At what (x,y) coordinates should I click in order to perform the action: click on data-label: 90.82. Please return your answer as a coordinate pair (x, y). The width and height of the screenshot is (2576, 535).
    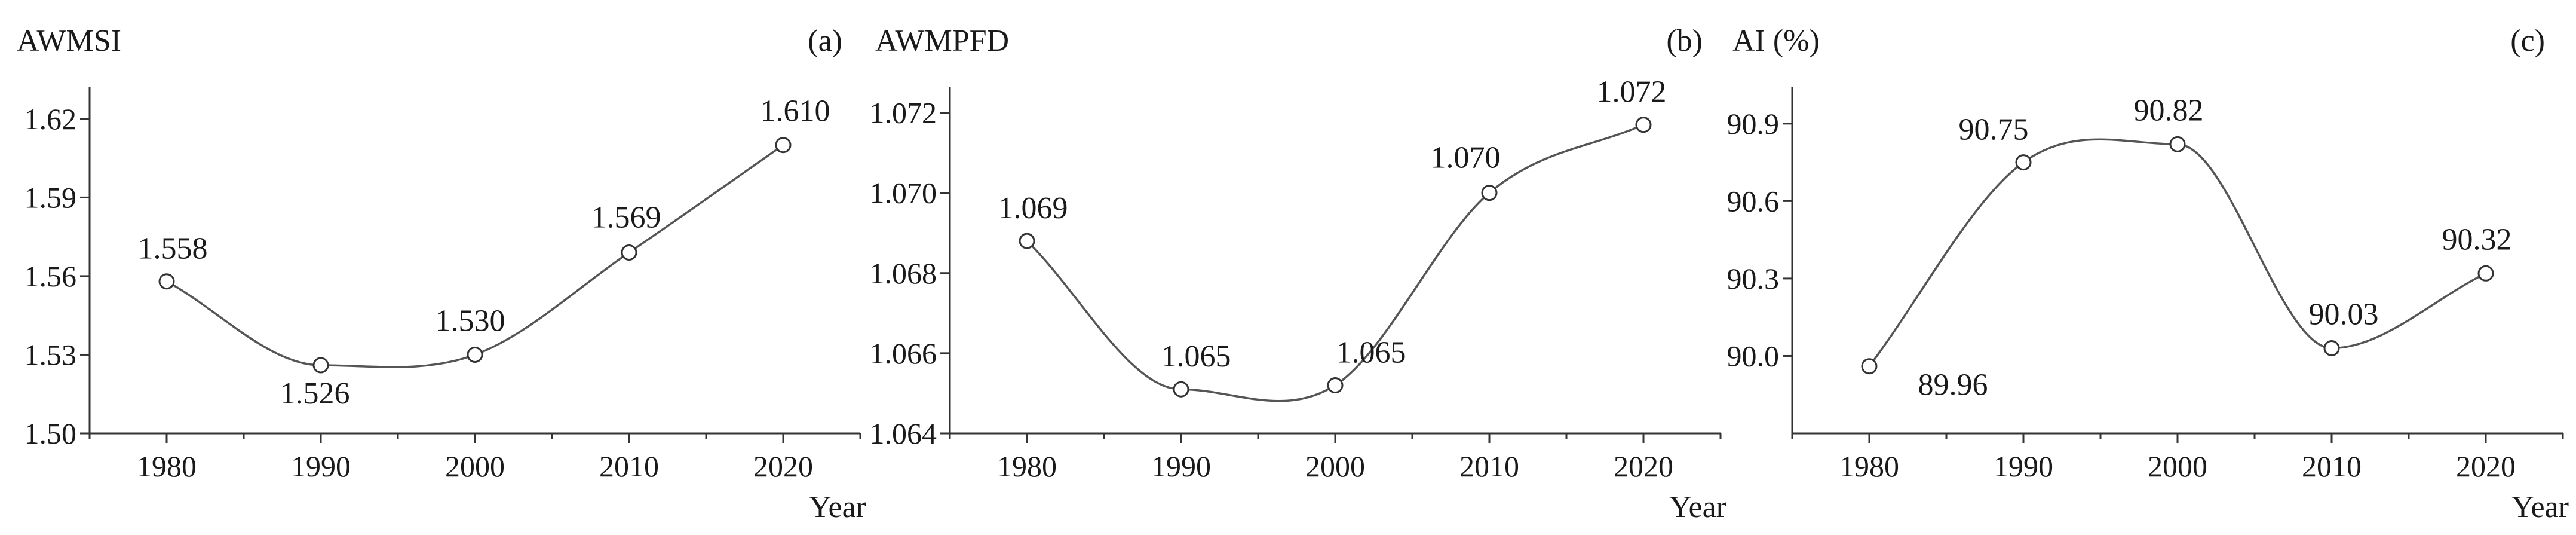
    Looking at the image, I should click on (2169, 110).